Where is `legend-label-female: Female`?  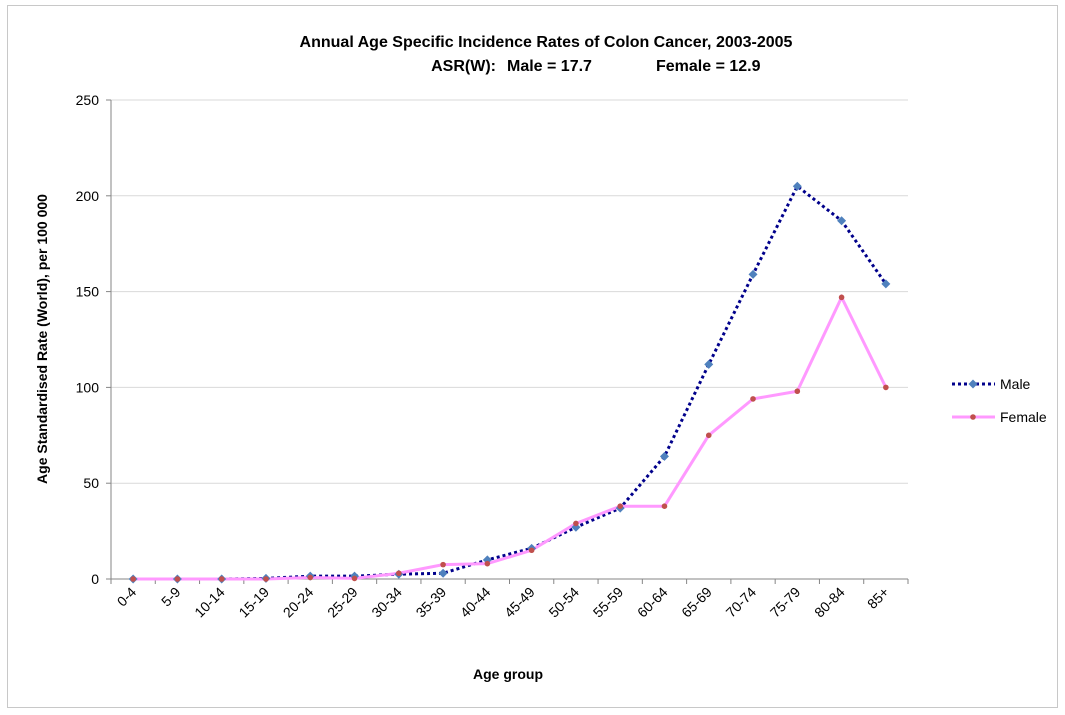 legend-label-female: Female is located at coordinates (1023, 417).